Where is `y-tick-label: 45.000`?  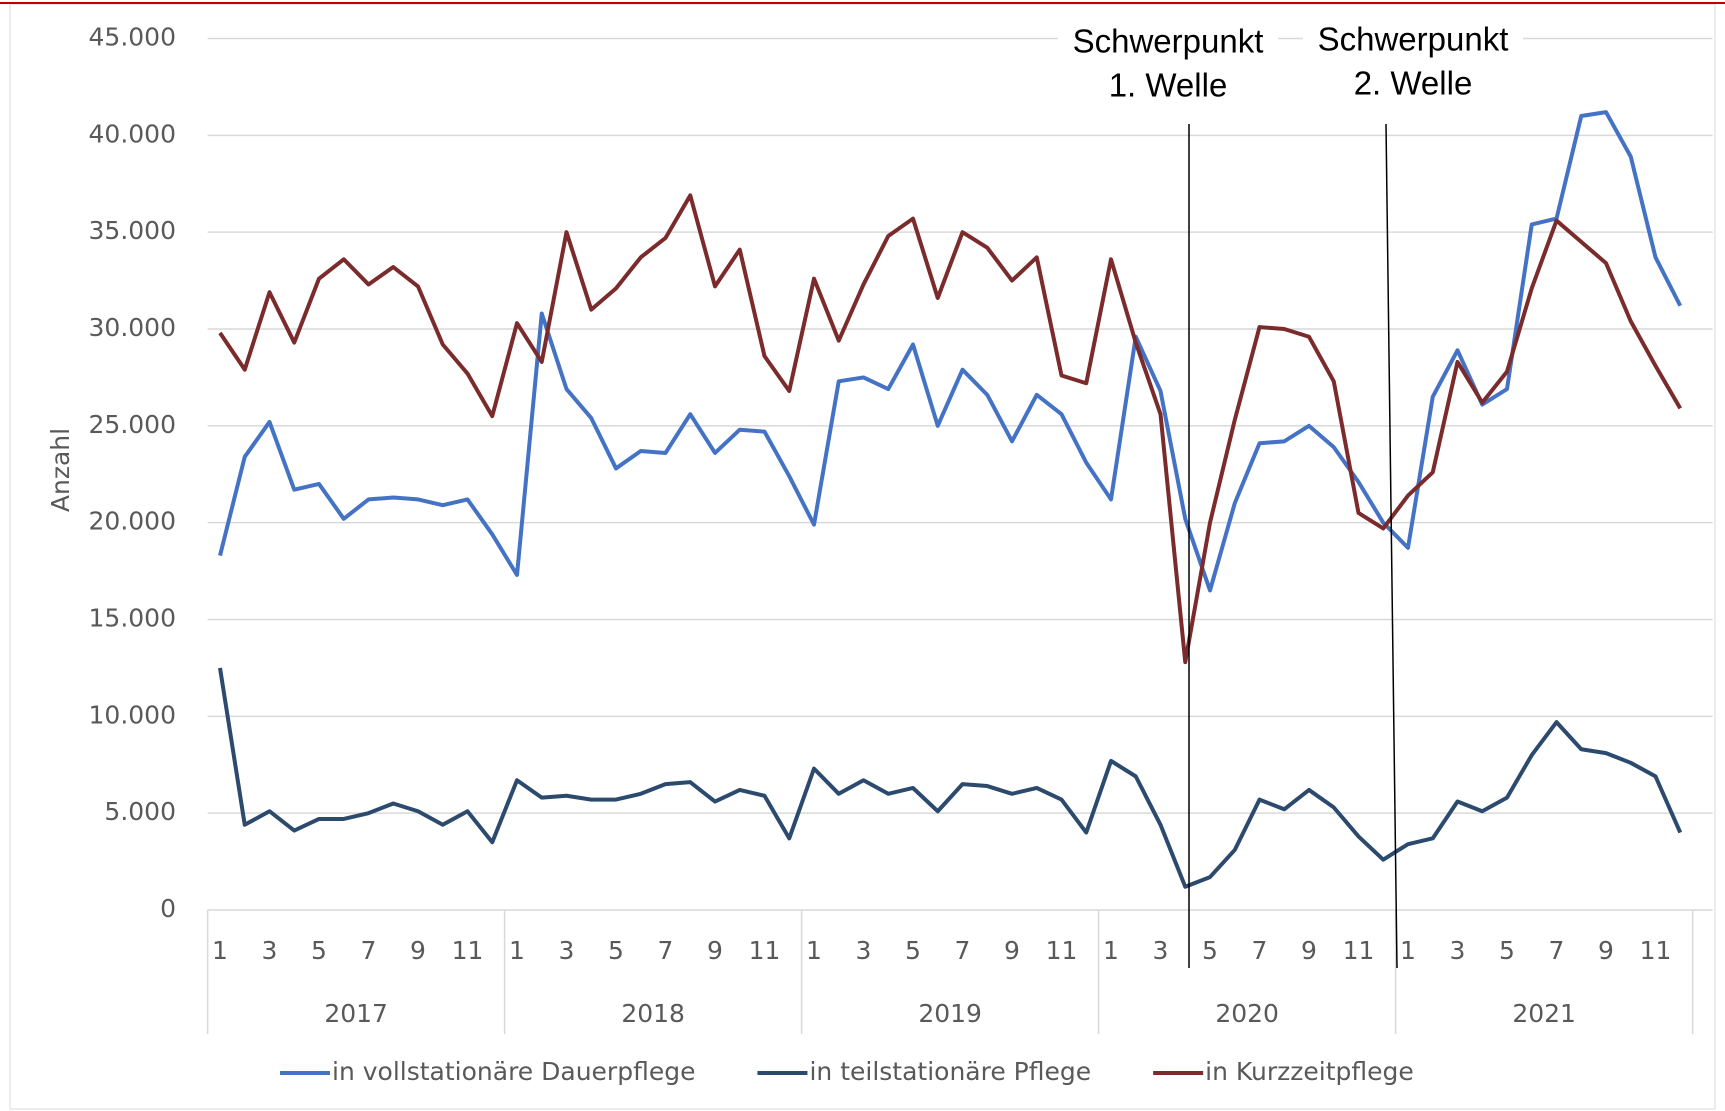
y-tick-label: 45.000 is located at coordinates (132, 37).